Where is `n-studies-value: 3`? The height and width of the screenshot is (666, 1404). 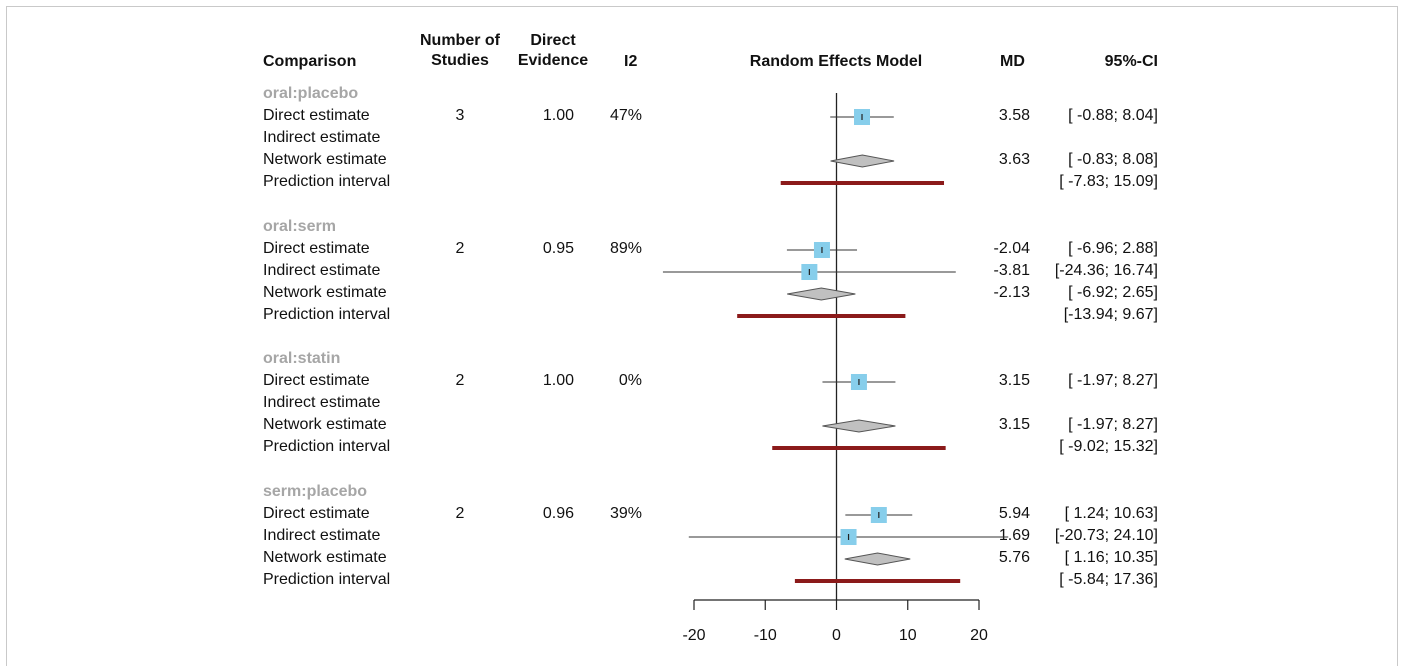
n-studies-value: 3 is located at coordinates (460, 115).